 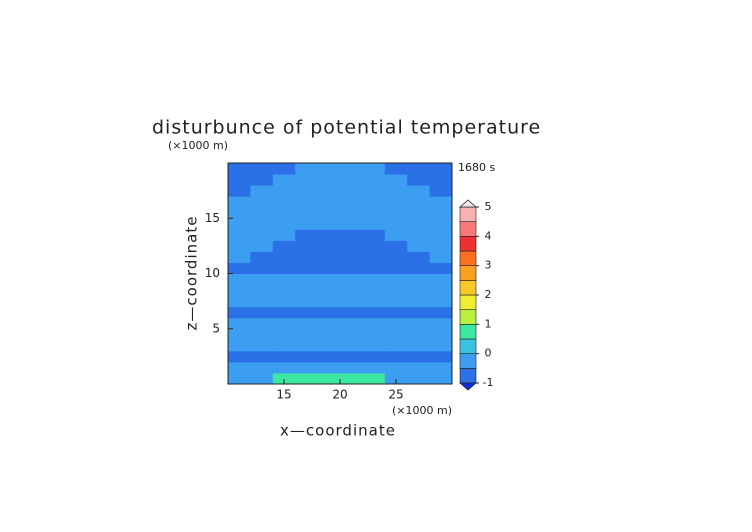 I want to click on colorbar-tick-label: 2, so click(x=488, y=294).